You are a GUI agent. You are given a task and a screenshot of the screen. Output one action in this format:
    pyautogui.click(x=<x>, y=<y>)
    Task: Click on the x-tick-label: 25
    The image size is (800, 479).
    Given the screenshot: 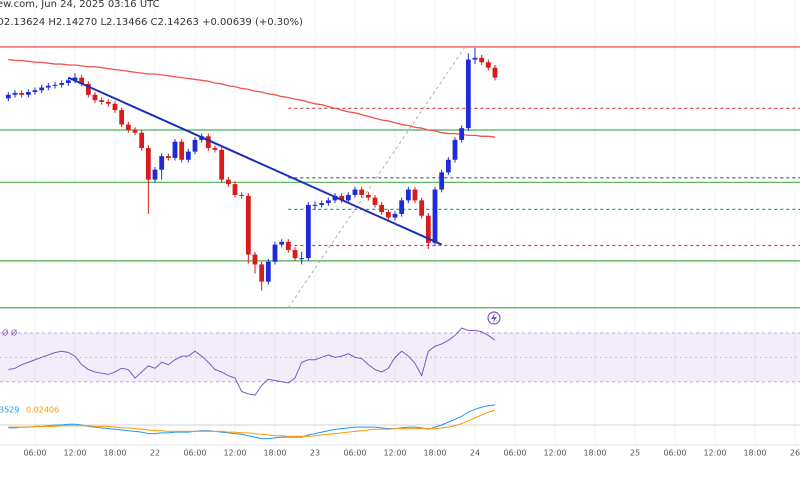 What is the action you would take?
    pyautogui.click(x=635, y=453)
    